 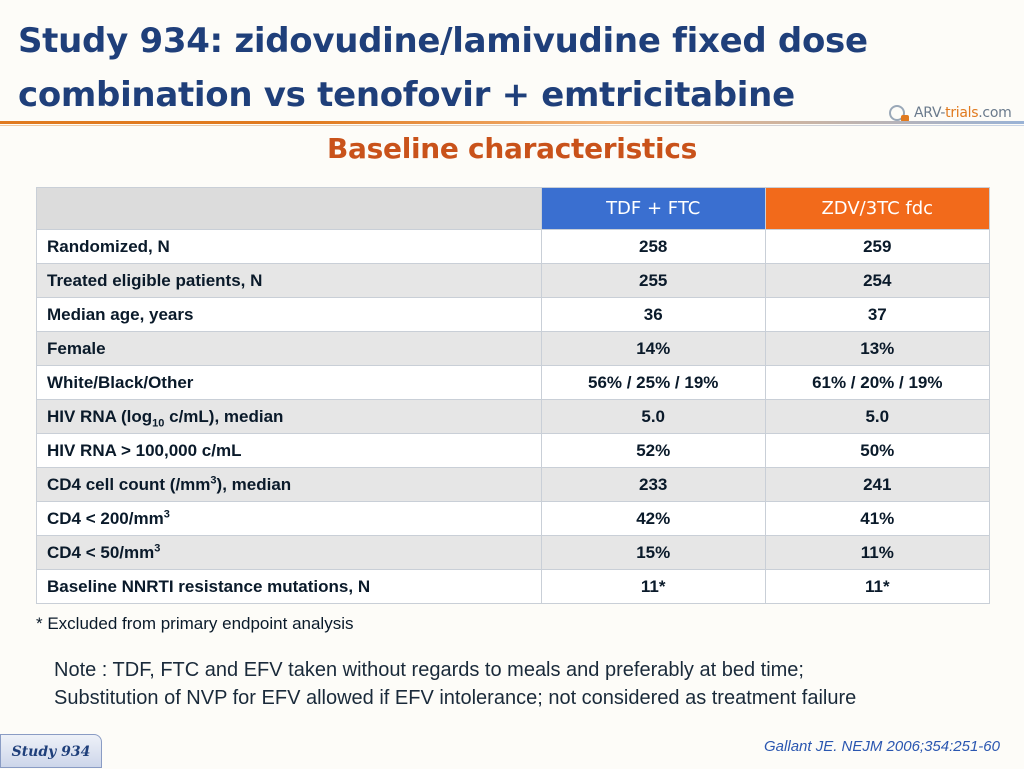 I want to click on table-row: Randomized, N 258 259, so click(x=513, y=246).